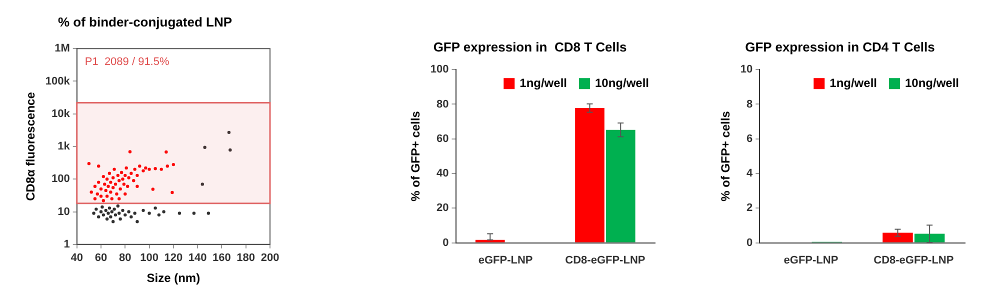  What do you see at coordinates (145, 22) in the screenshot?
I see `chart-title: % of binder-conjugated LNP` at bounding box center [145, 22].